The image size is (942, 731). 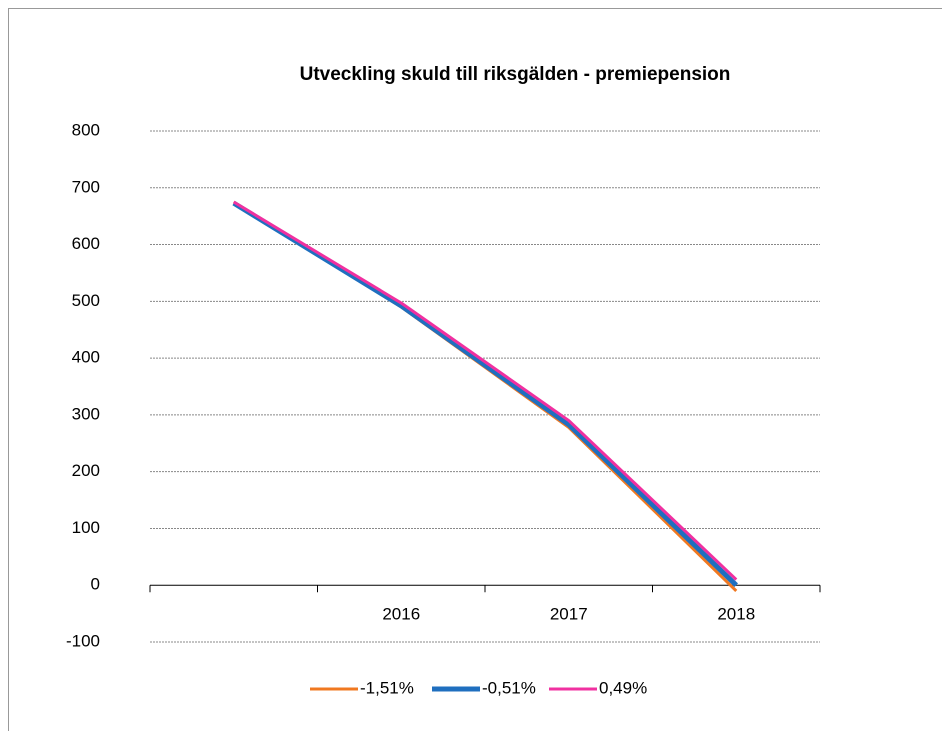 What do you see at coordinates (736, 614) in the screenshot?
I see `x-tick-label: 2018` at bounding box center [736, 614].